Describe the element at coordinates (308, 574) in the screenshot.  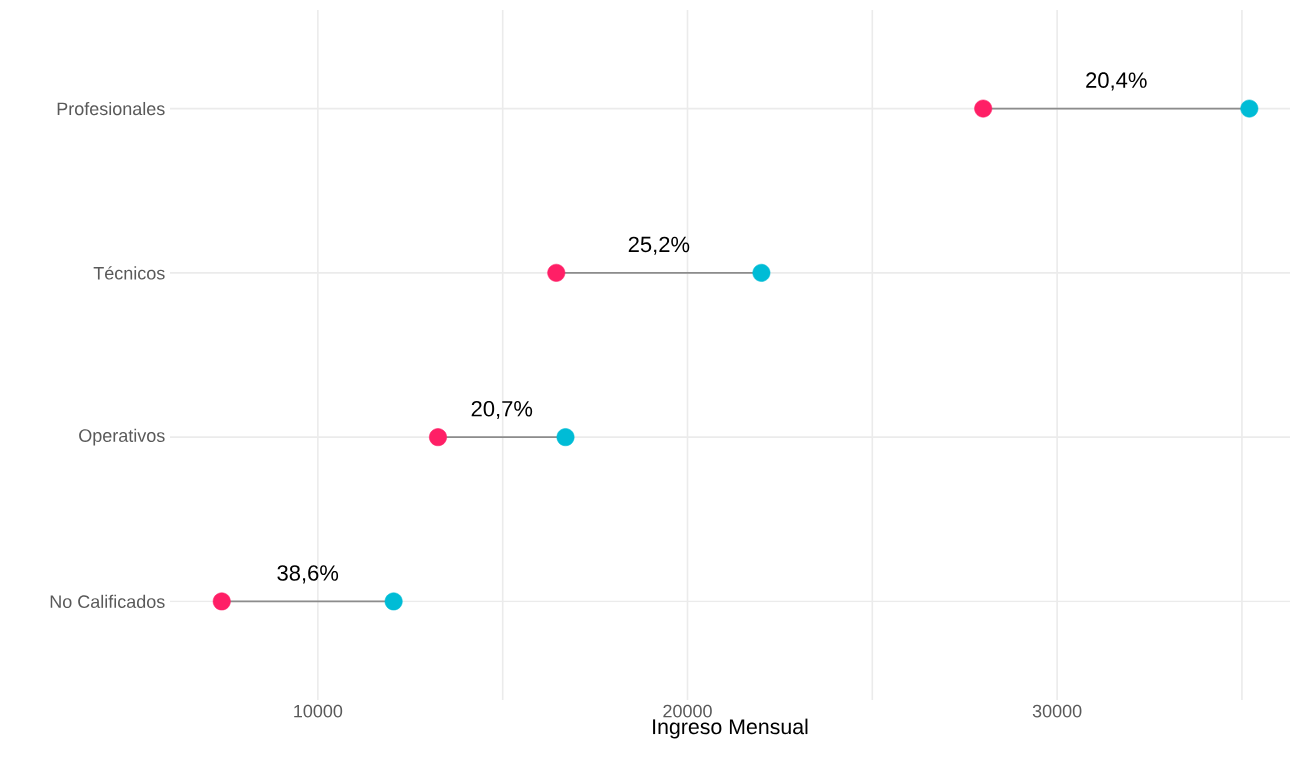
I see `annotation: 38,6%` at that location.